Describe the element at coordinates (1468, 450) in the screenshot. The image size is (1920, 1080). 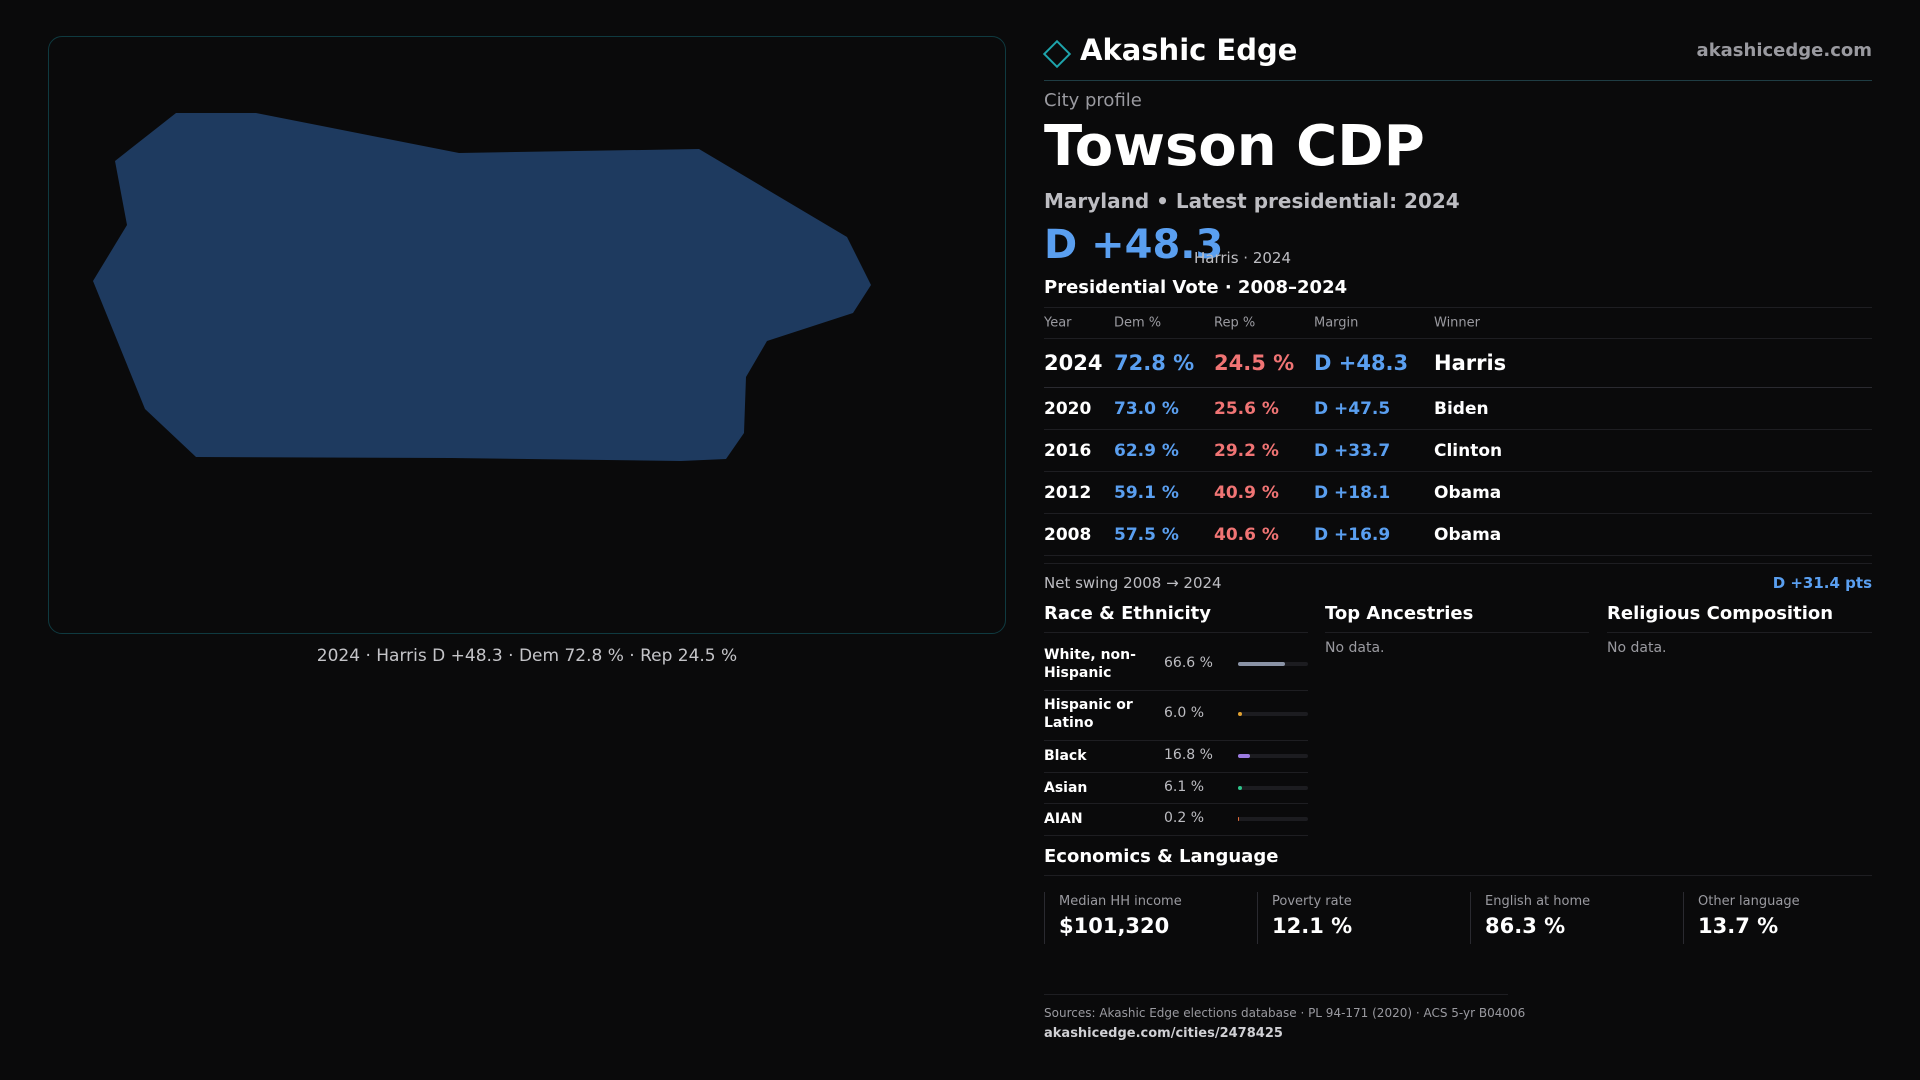
I see `row-winner: Clinton` at that location.